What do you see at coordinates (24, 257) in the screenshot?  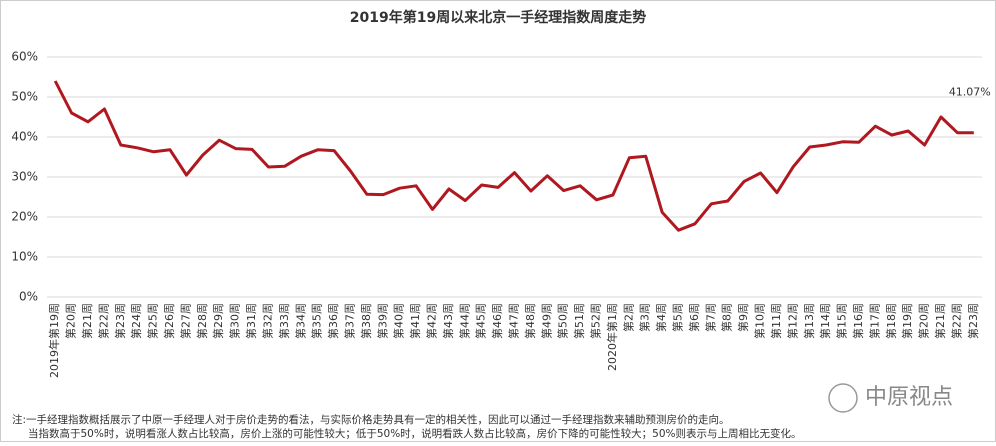 I see `y-tick-label: 10%` at bounding box center [24, 257].